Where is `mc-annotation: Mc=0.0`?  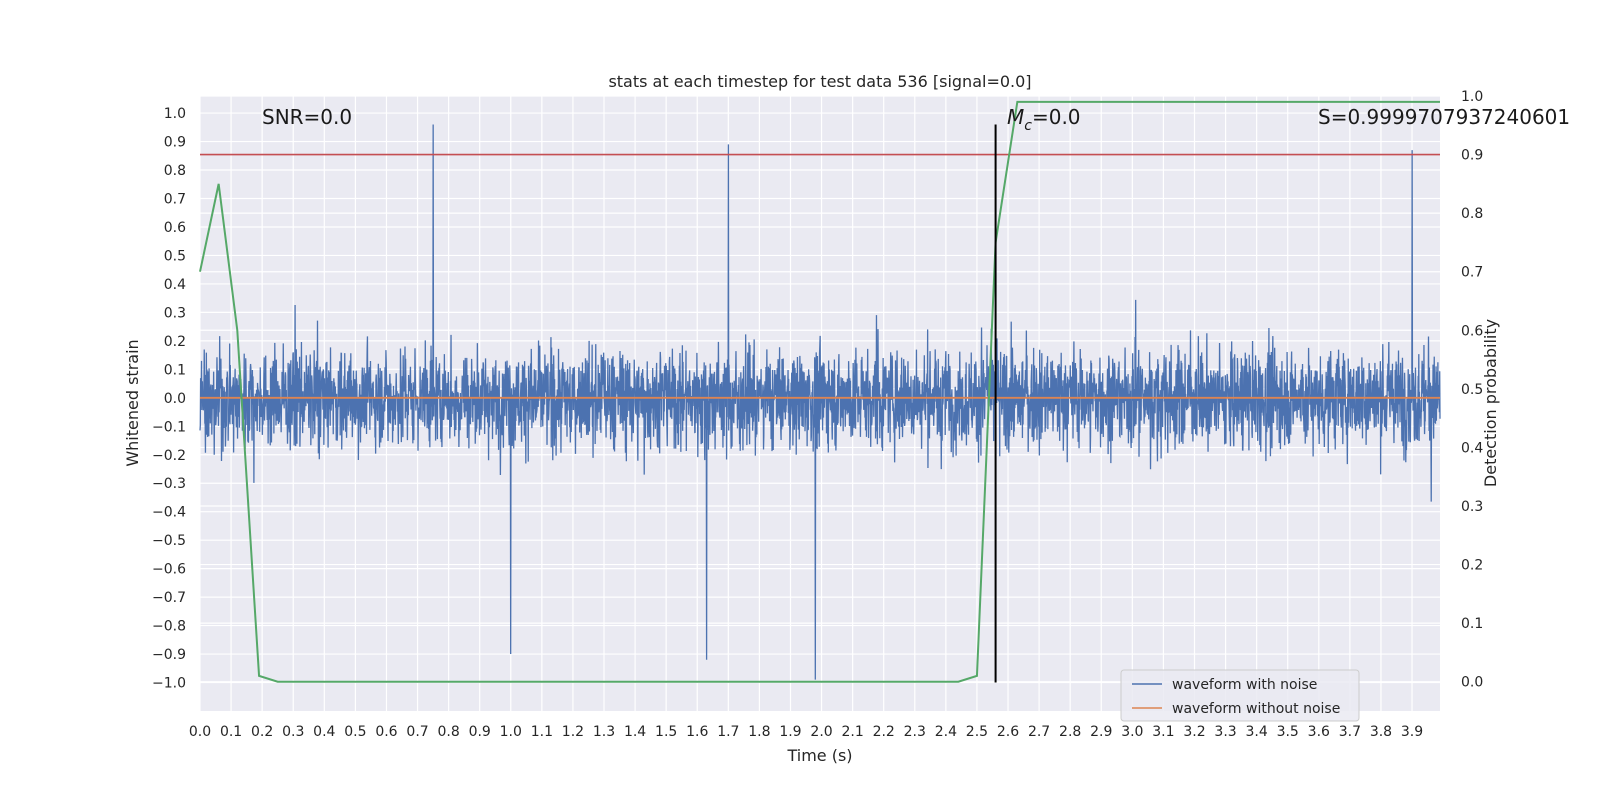 mc-annotation: Mc=0.0 is located at coordinates (1044, 119).